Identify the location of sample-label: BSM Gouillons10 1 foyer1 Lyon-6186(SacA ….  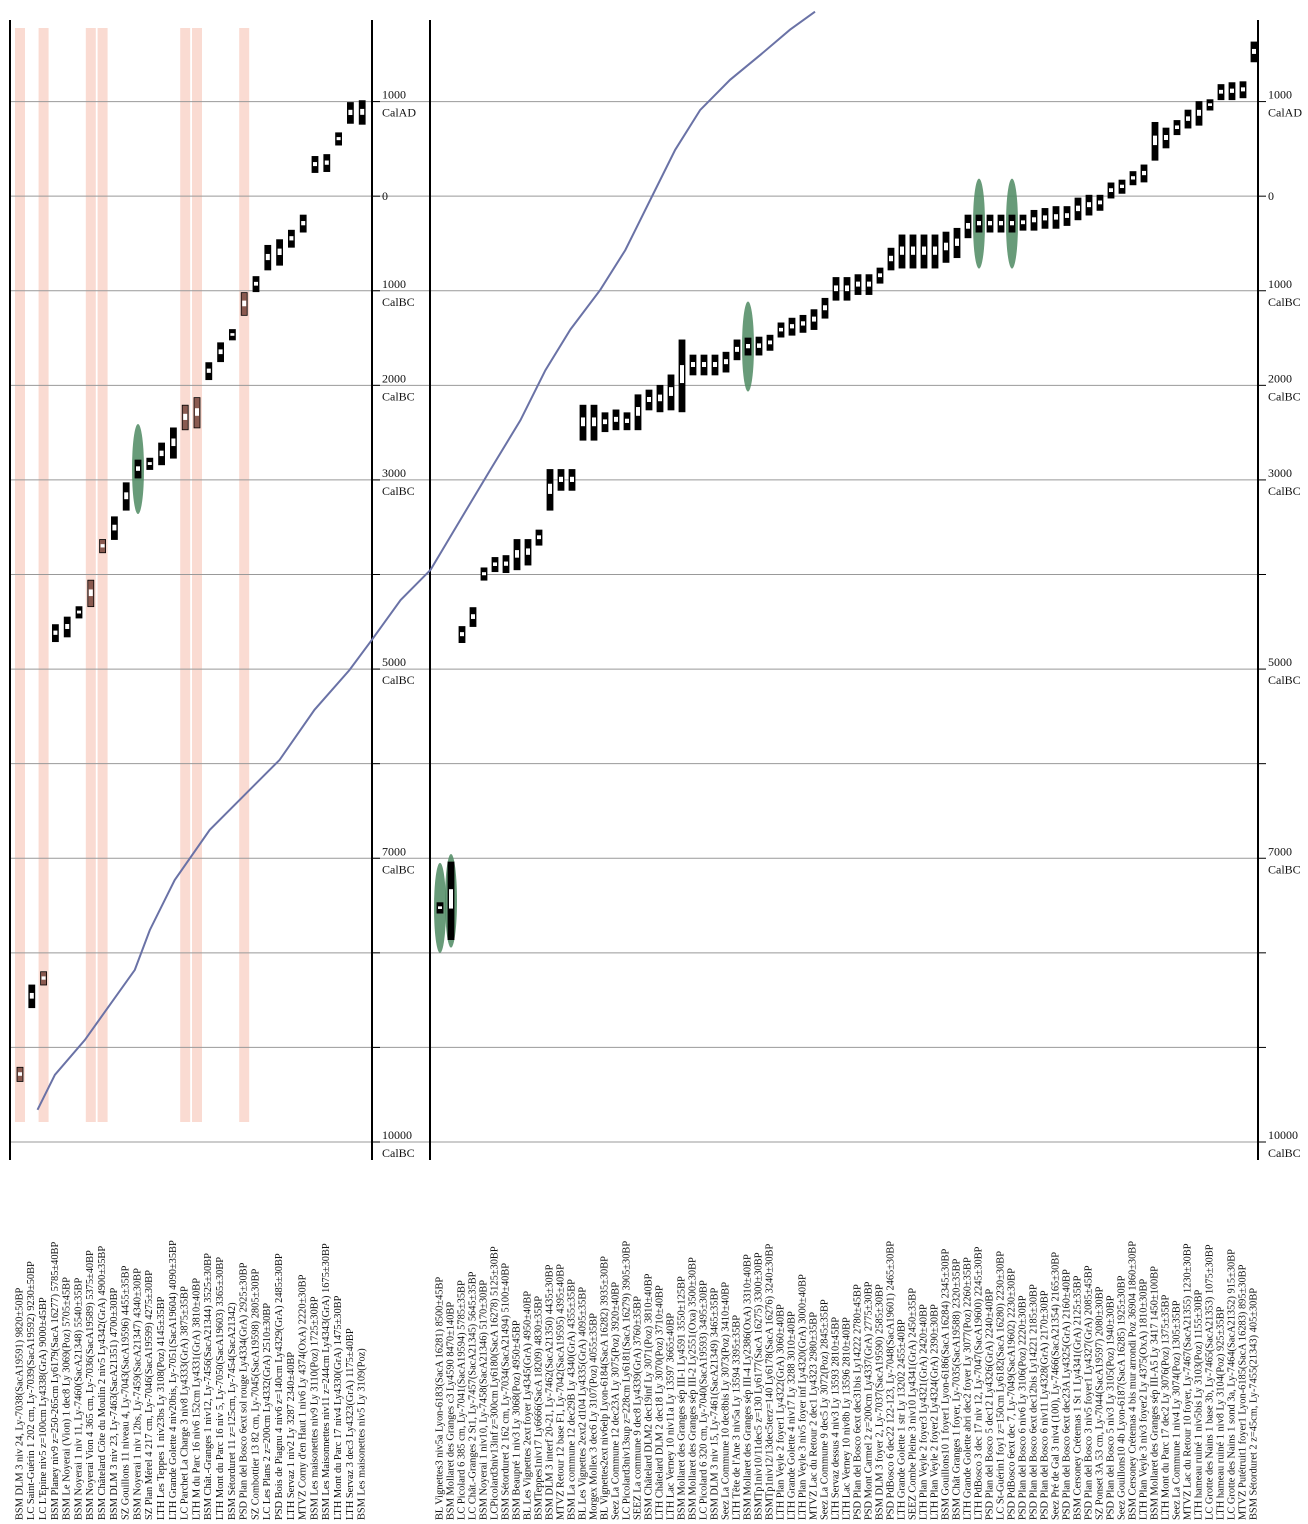
(945, 1384).